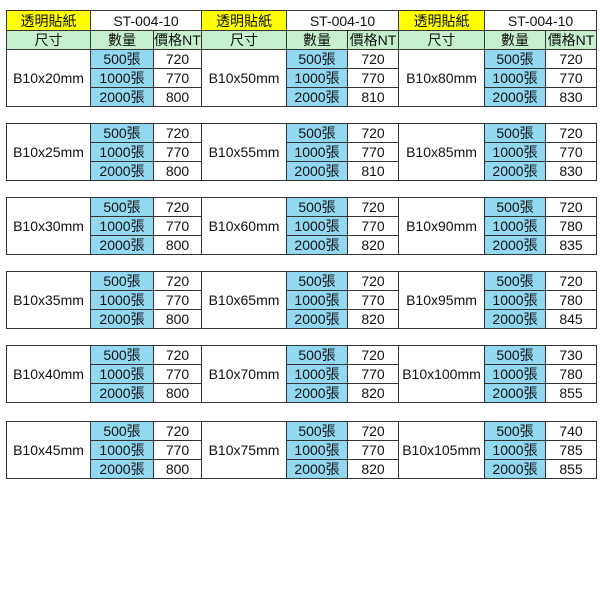  I want to click on size-cell: B10x35mm, so click(48, 300).